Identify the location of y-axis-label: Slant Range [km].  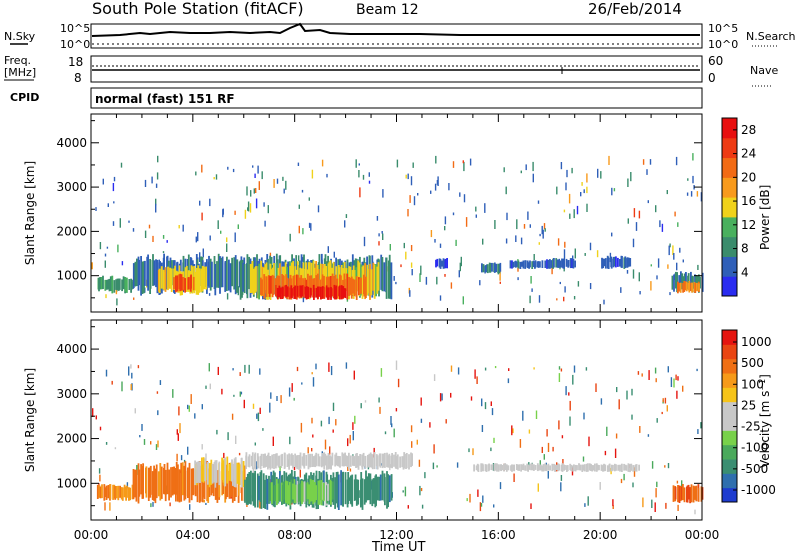
(30, 420).